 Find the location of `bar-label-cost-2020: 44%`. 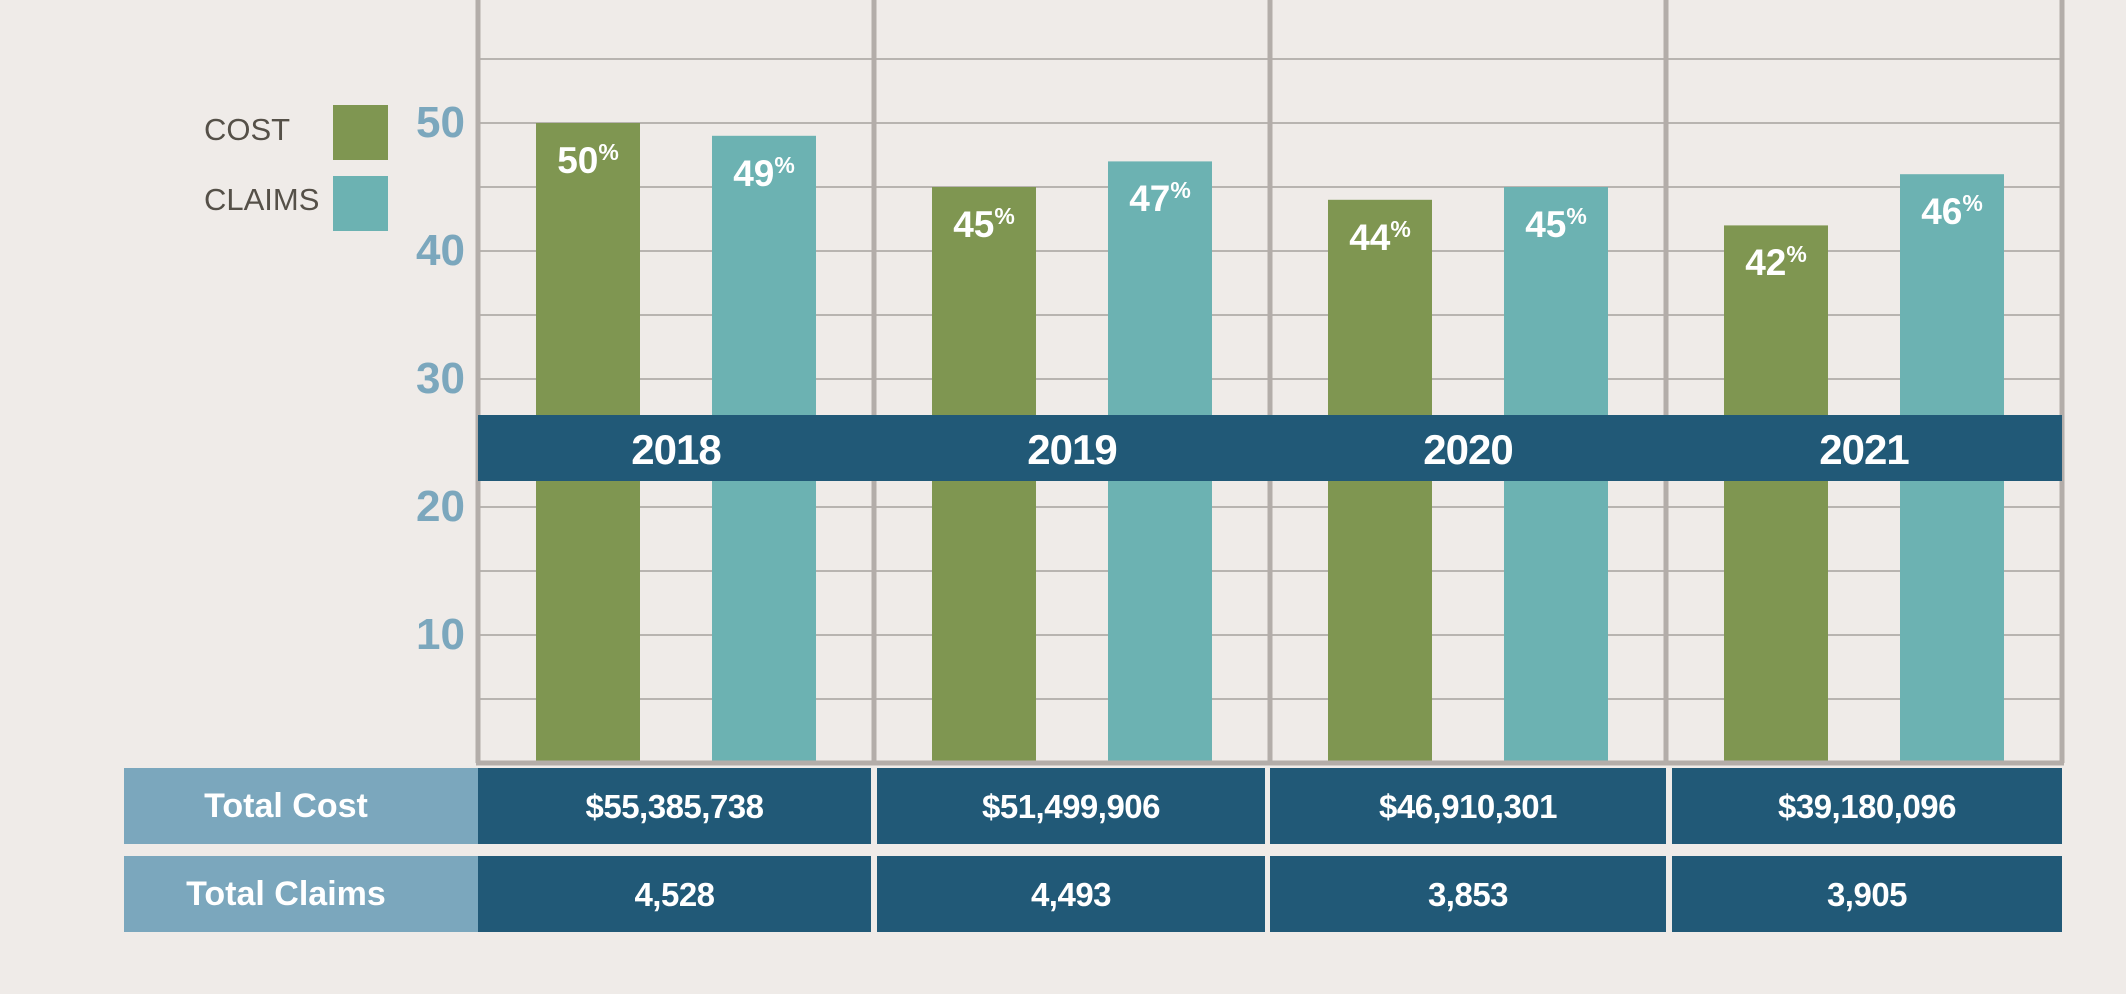

bar-label-cost-2020: 44% is located at coordinates (1380, 236).